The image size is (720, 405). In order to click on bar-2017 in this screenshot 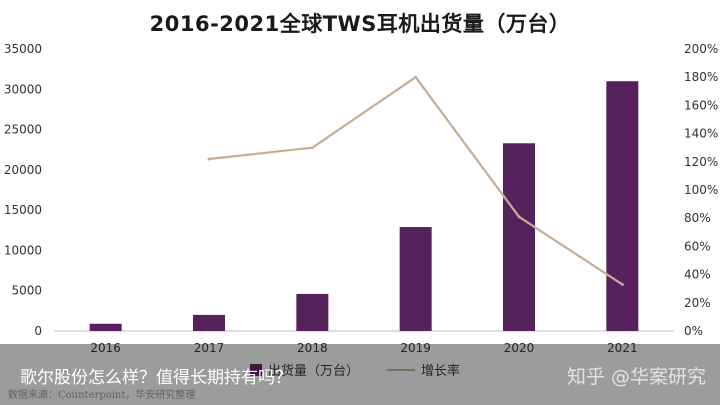, I will do `click(209, 322)`.